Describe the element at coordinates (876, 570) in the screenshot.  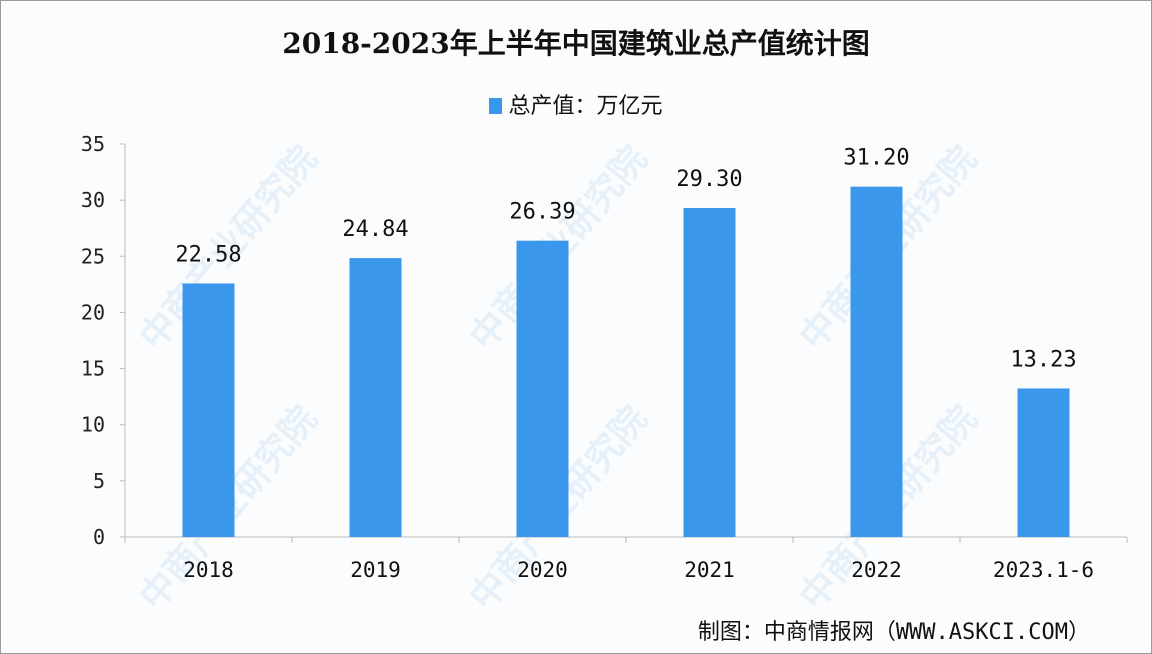
I see `x-tick-label: 2022` at that location.